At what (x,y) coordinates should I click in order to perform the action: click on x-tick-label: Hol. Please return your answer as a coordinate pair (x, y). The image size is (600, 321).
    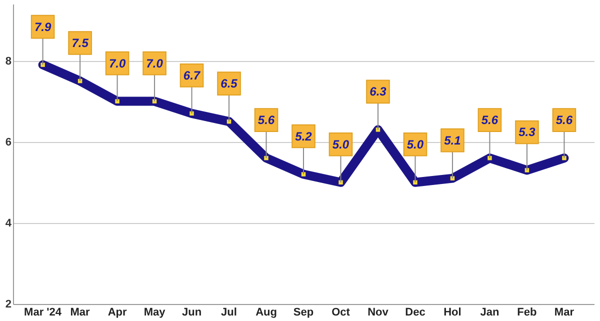
    Looking at the image, I should click on (453, 312).